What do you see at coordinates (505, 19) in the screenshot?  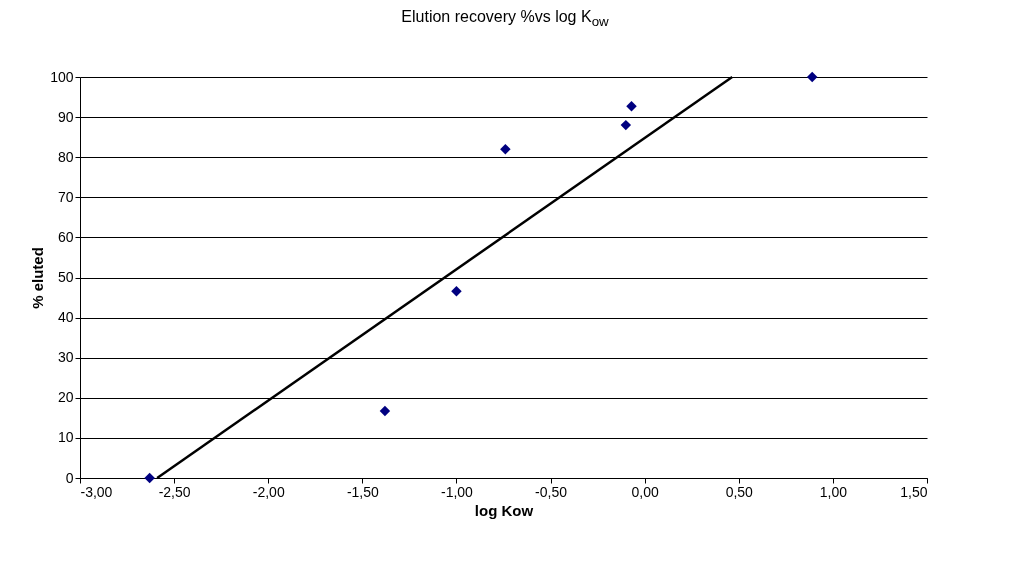 I see `chart-title: Elution recovery %vs log K$_{ow}$` at bounding box center [505, 19].